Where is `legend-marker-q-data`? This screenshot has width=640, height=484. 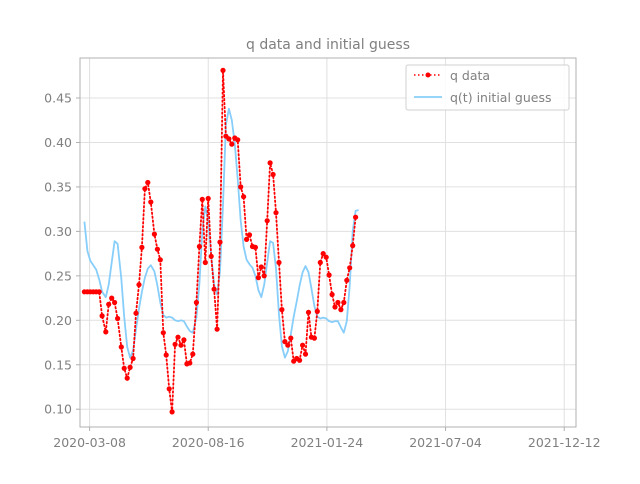 legend-marker-q-data is located at coordinates (428, 75).